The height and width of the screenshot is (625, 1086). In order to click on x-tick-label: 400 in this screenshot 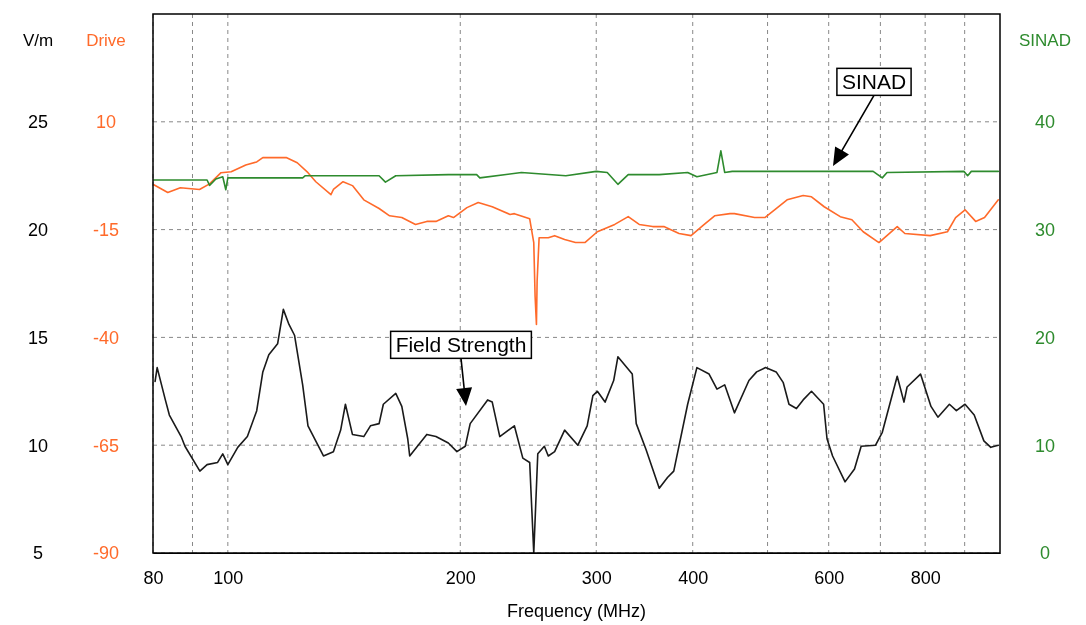, I will do `click(693, 577)`.